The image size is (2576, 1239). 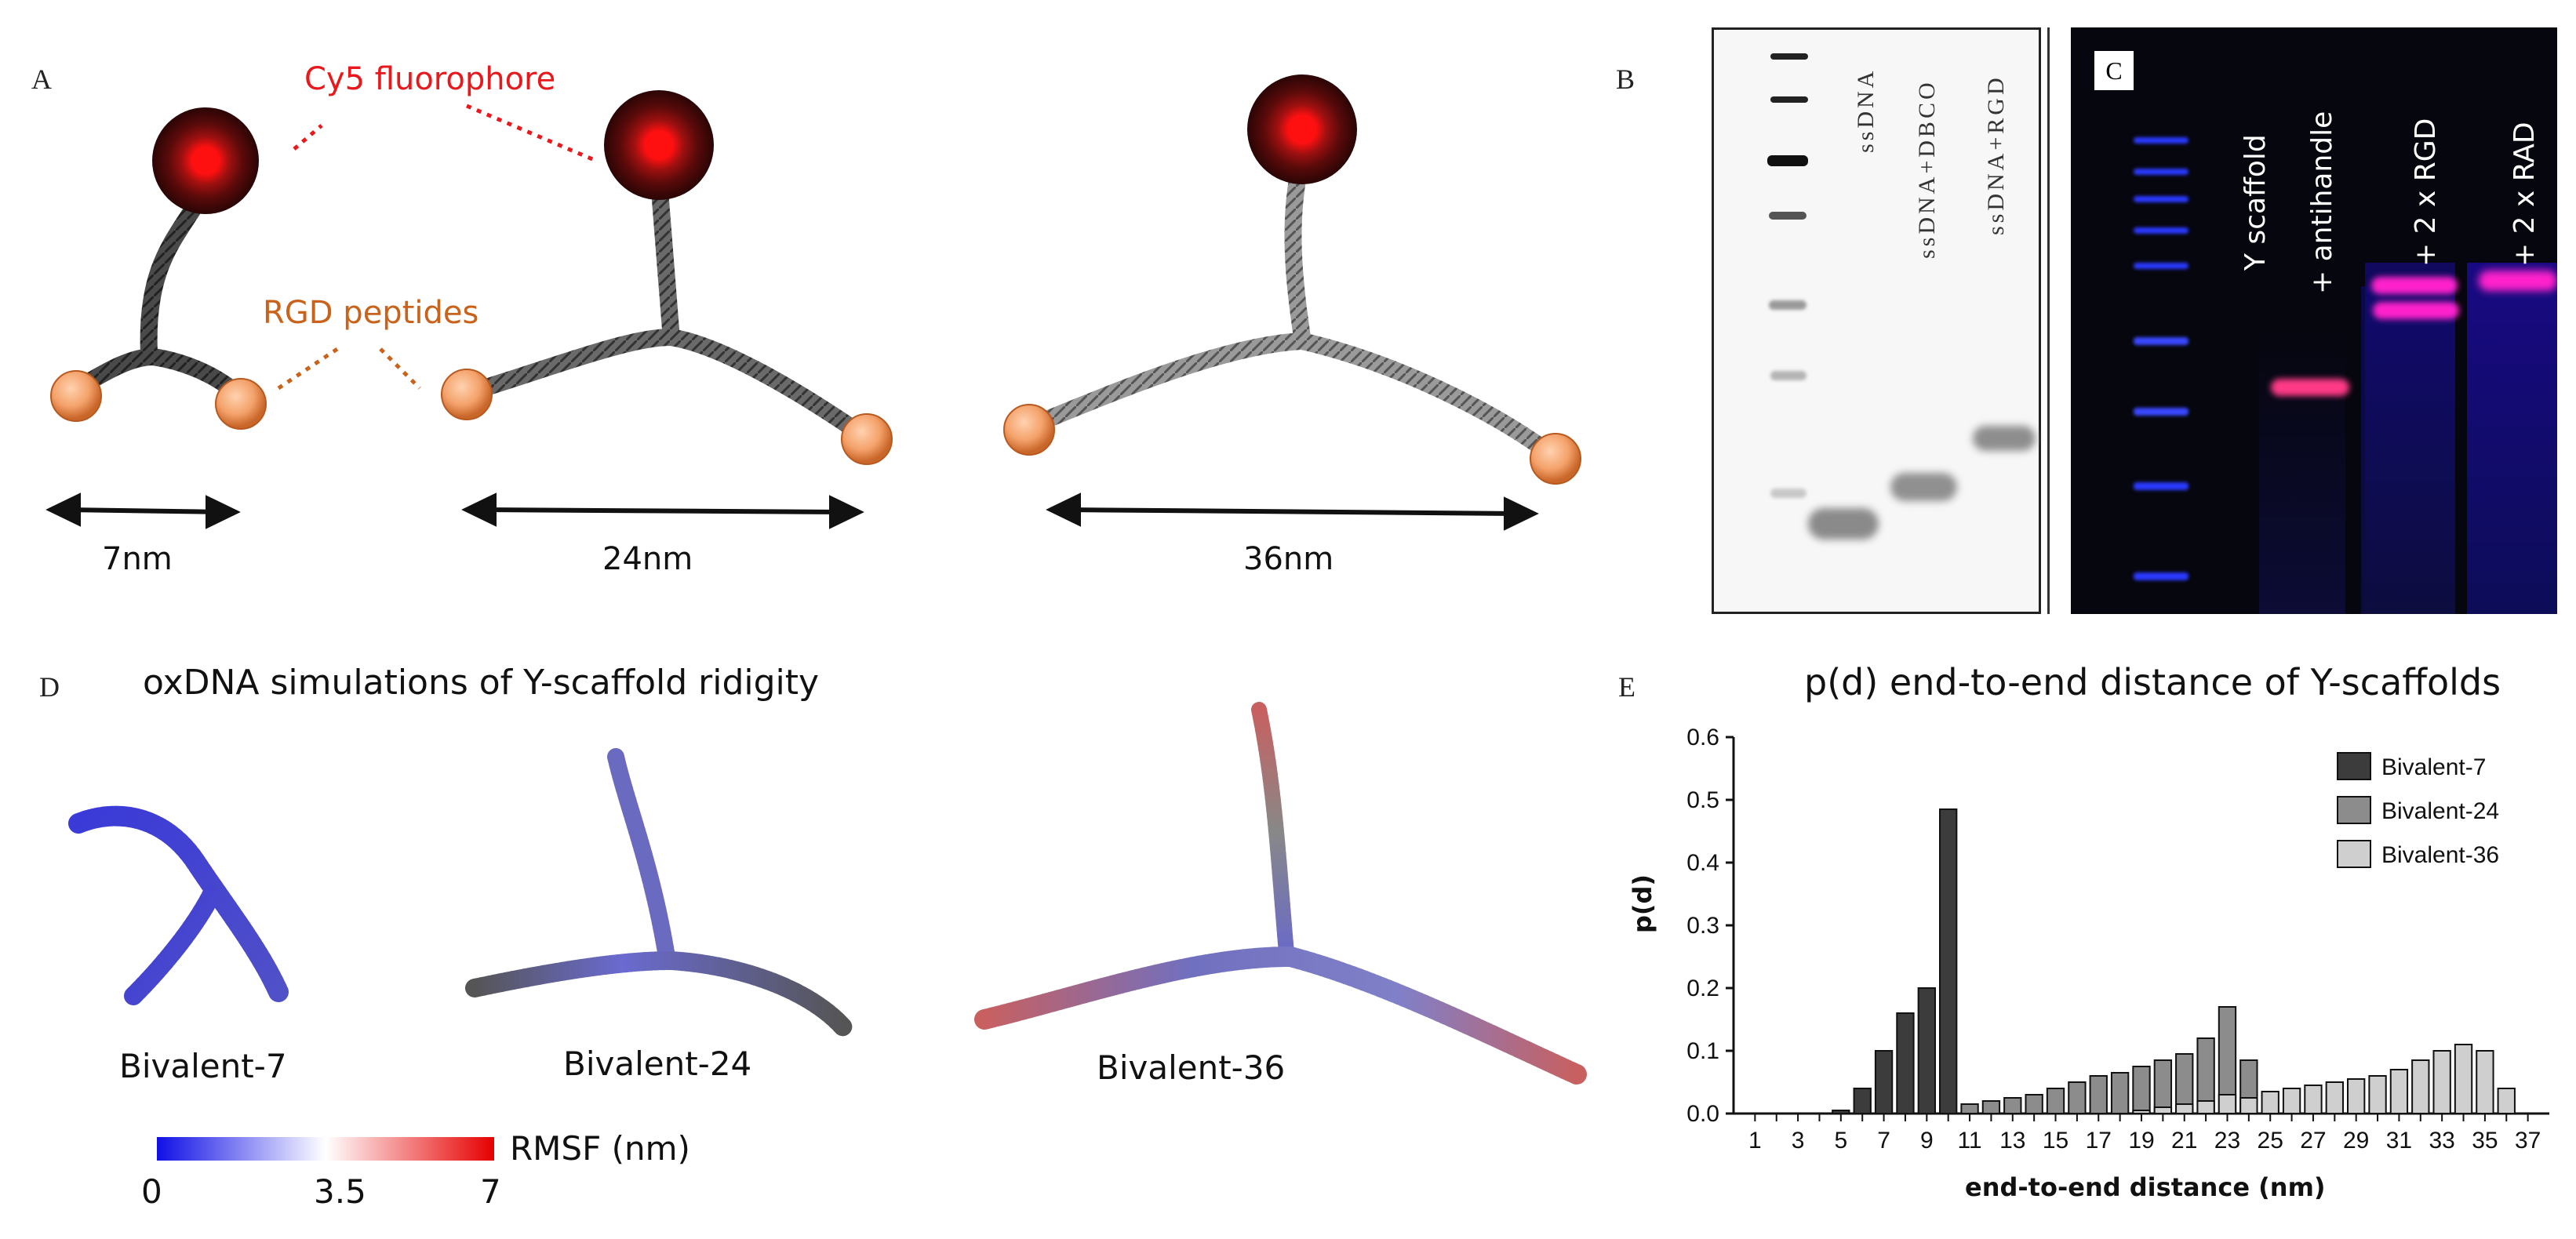 I want to click on fluorophore-label: Cy5 fluorophore, so click(x=430, y=79).